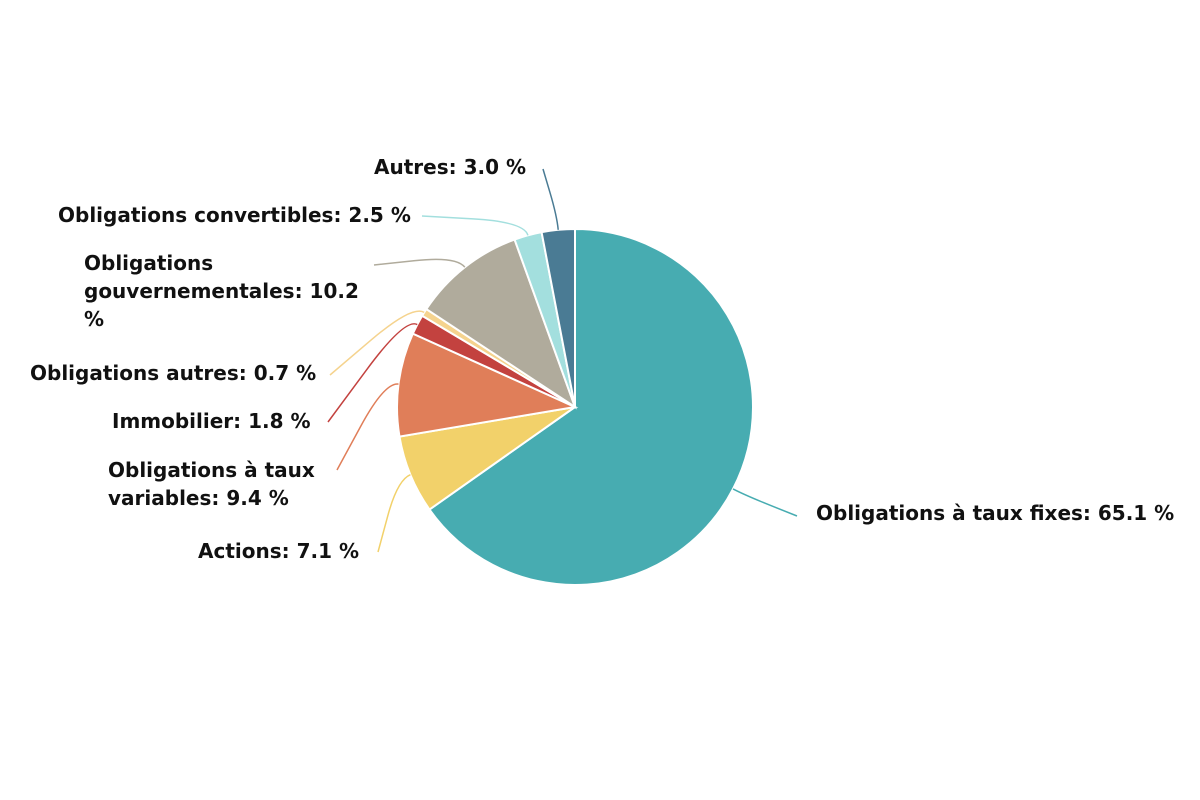 The width and height of the screenshot is (1200, 800). What do you see at coordinates (148, 263) in the screenshot?
I see `label-line: Obligations` at bounding box center [148, 263].